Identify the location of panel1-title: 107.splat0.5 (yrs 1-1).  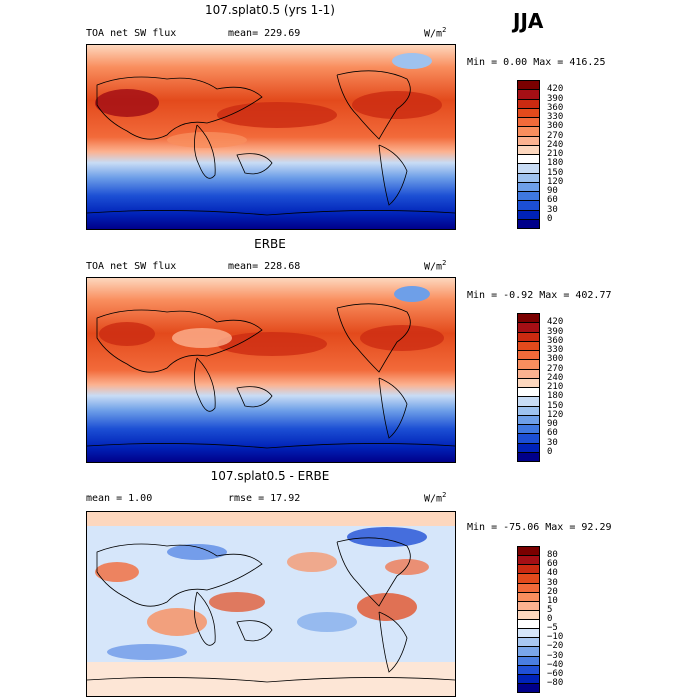
(270, 10).